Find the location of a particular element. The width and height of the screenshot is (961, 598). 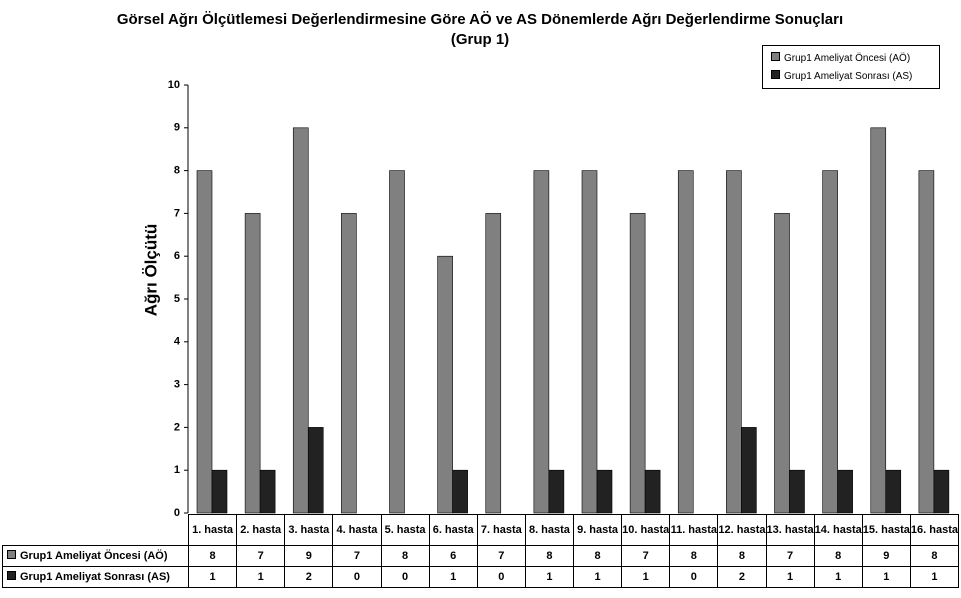

y-tick-label: 6 is located at coordinates (177, 256).